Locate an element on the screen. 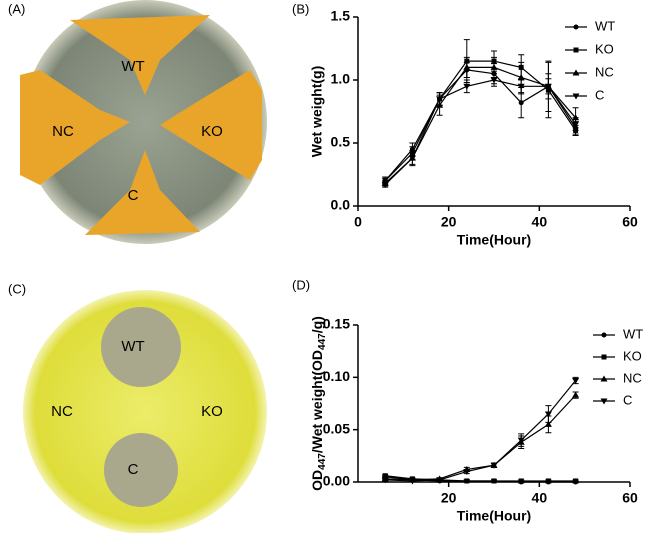 The height and width of the screenshot is (538, 650). y-tick-label: 1.0 is located at coordinates (341, 79).